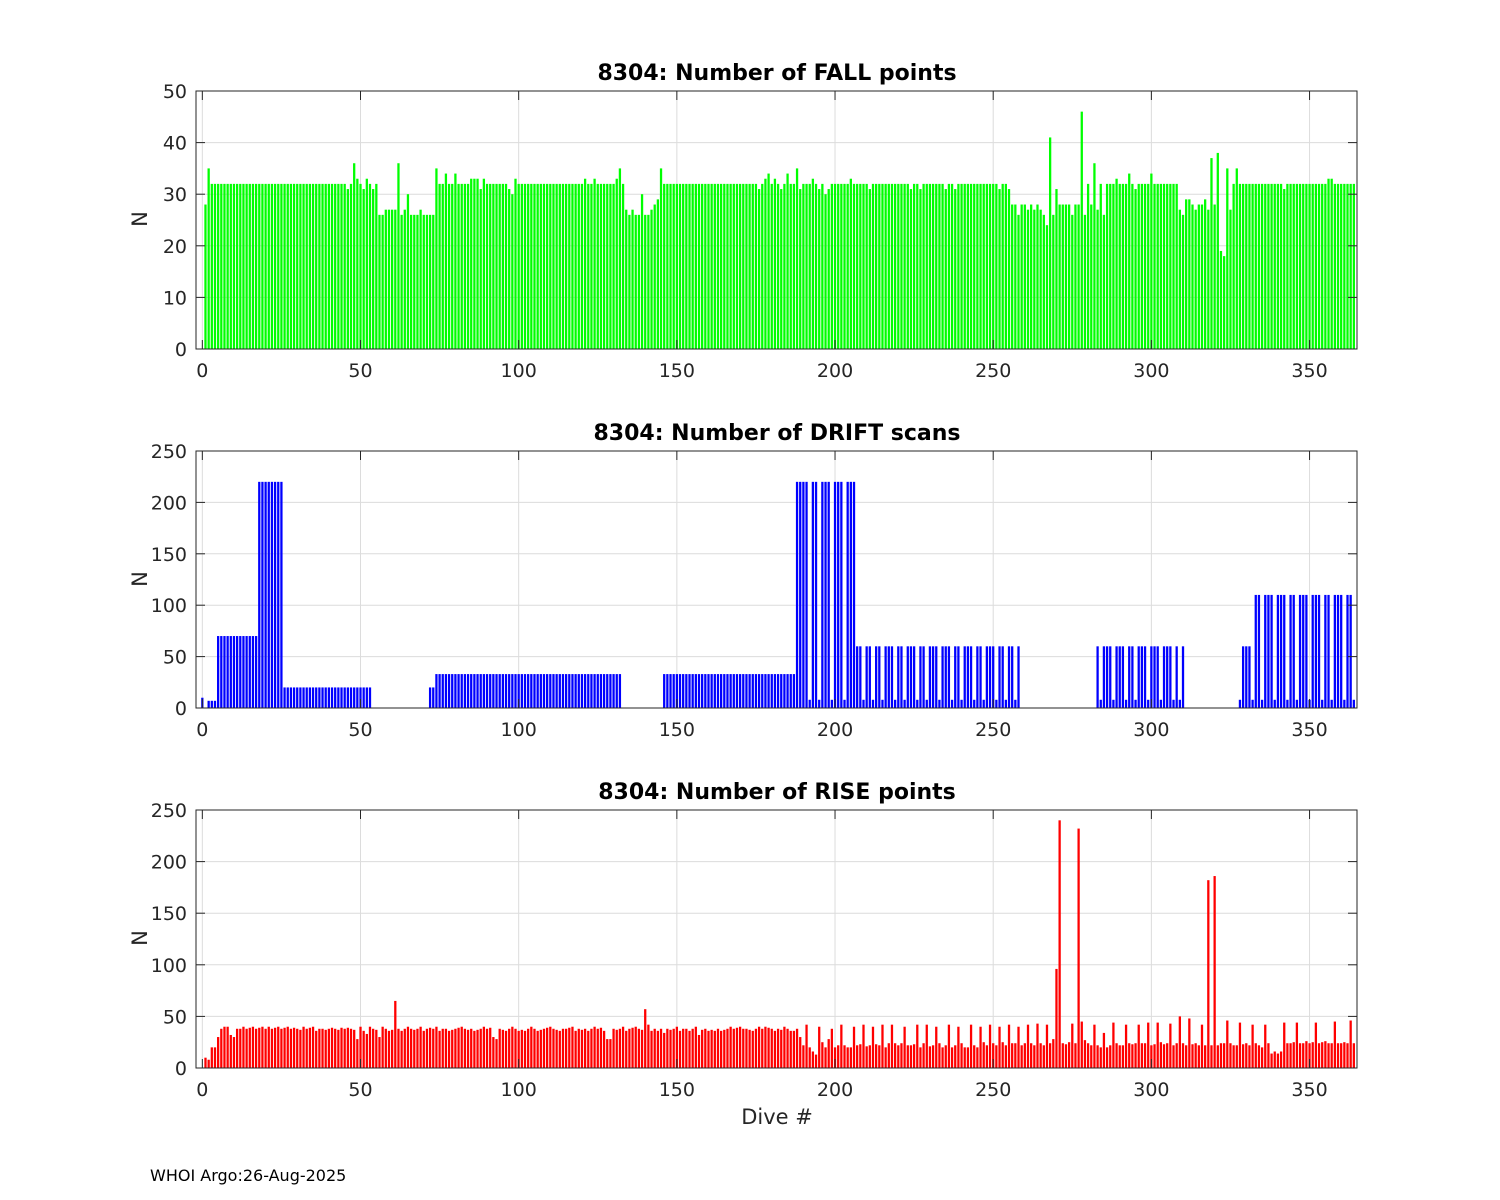 This screenshot has height=1200, width=1500. Describe the element at coordinates (169, 914) in the screenshot. I see `rise-ytick-label: 150` at that location.